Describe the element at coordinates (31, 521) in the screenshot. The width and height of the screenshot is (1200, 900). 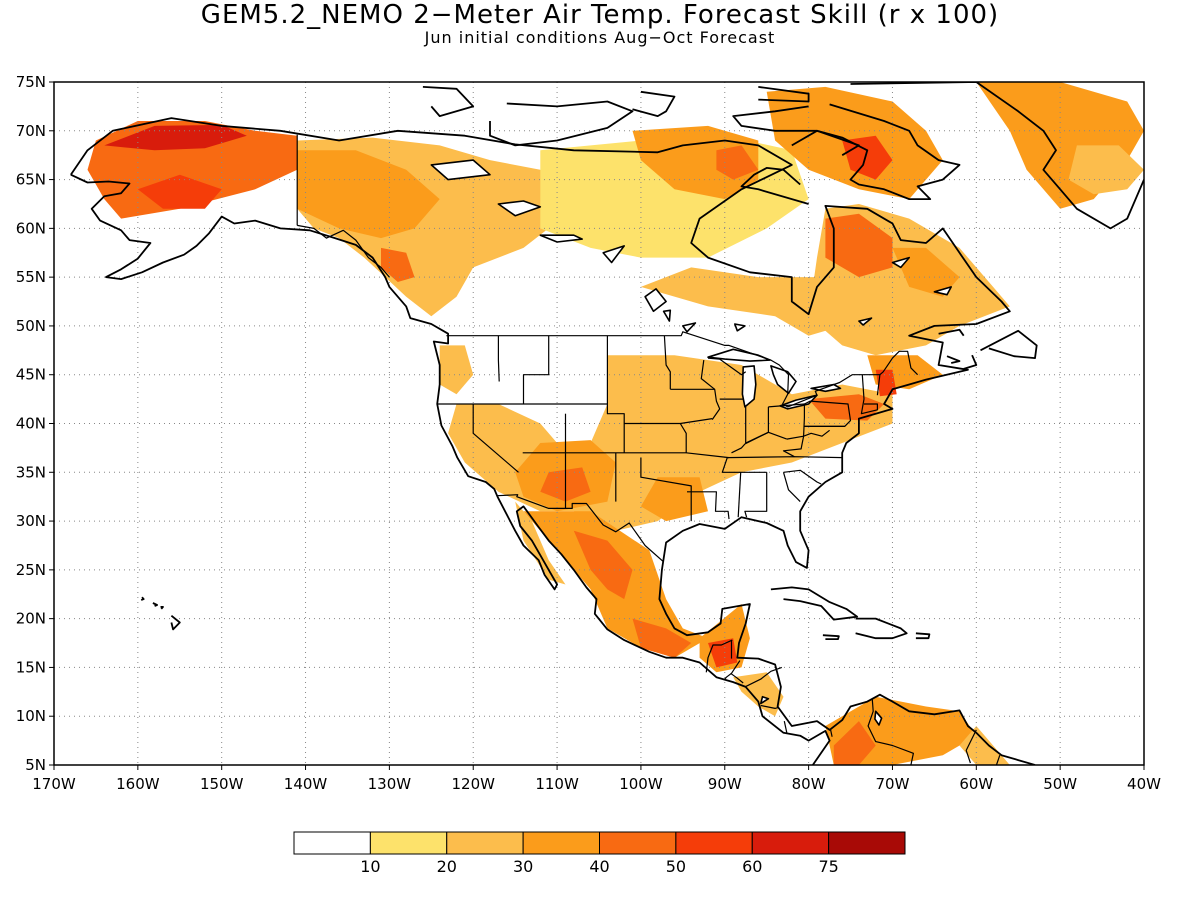
I see `y-tick-label: 30N` at that location.